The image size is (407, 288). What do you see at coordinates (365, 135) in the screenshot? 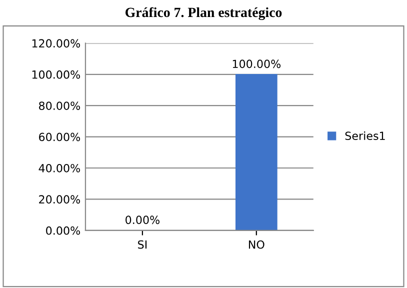
I see `legend-label: Series1` at bounding box center [365, 135].